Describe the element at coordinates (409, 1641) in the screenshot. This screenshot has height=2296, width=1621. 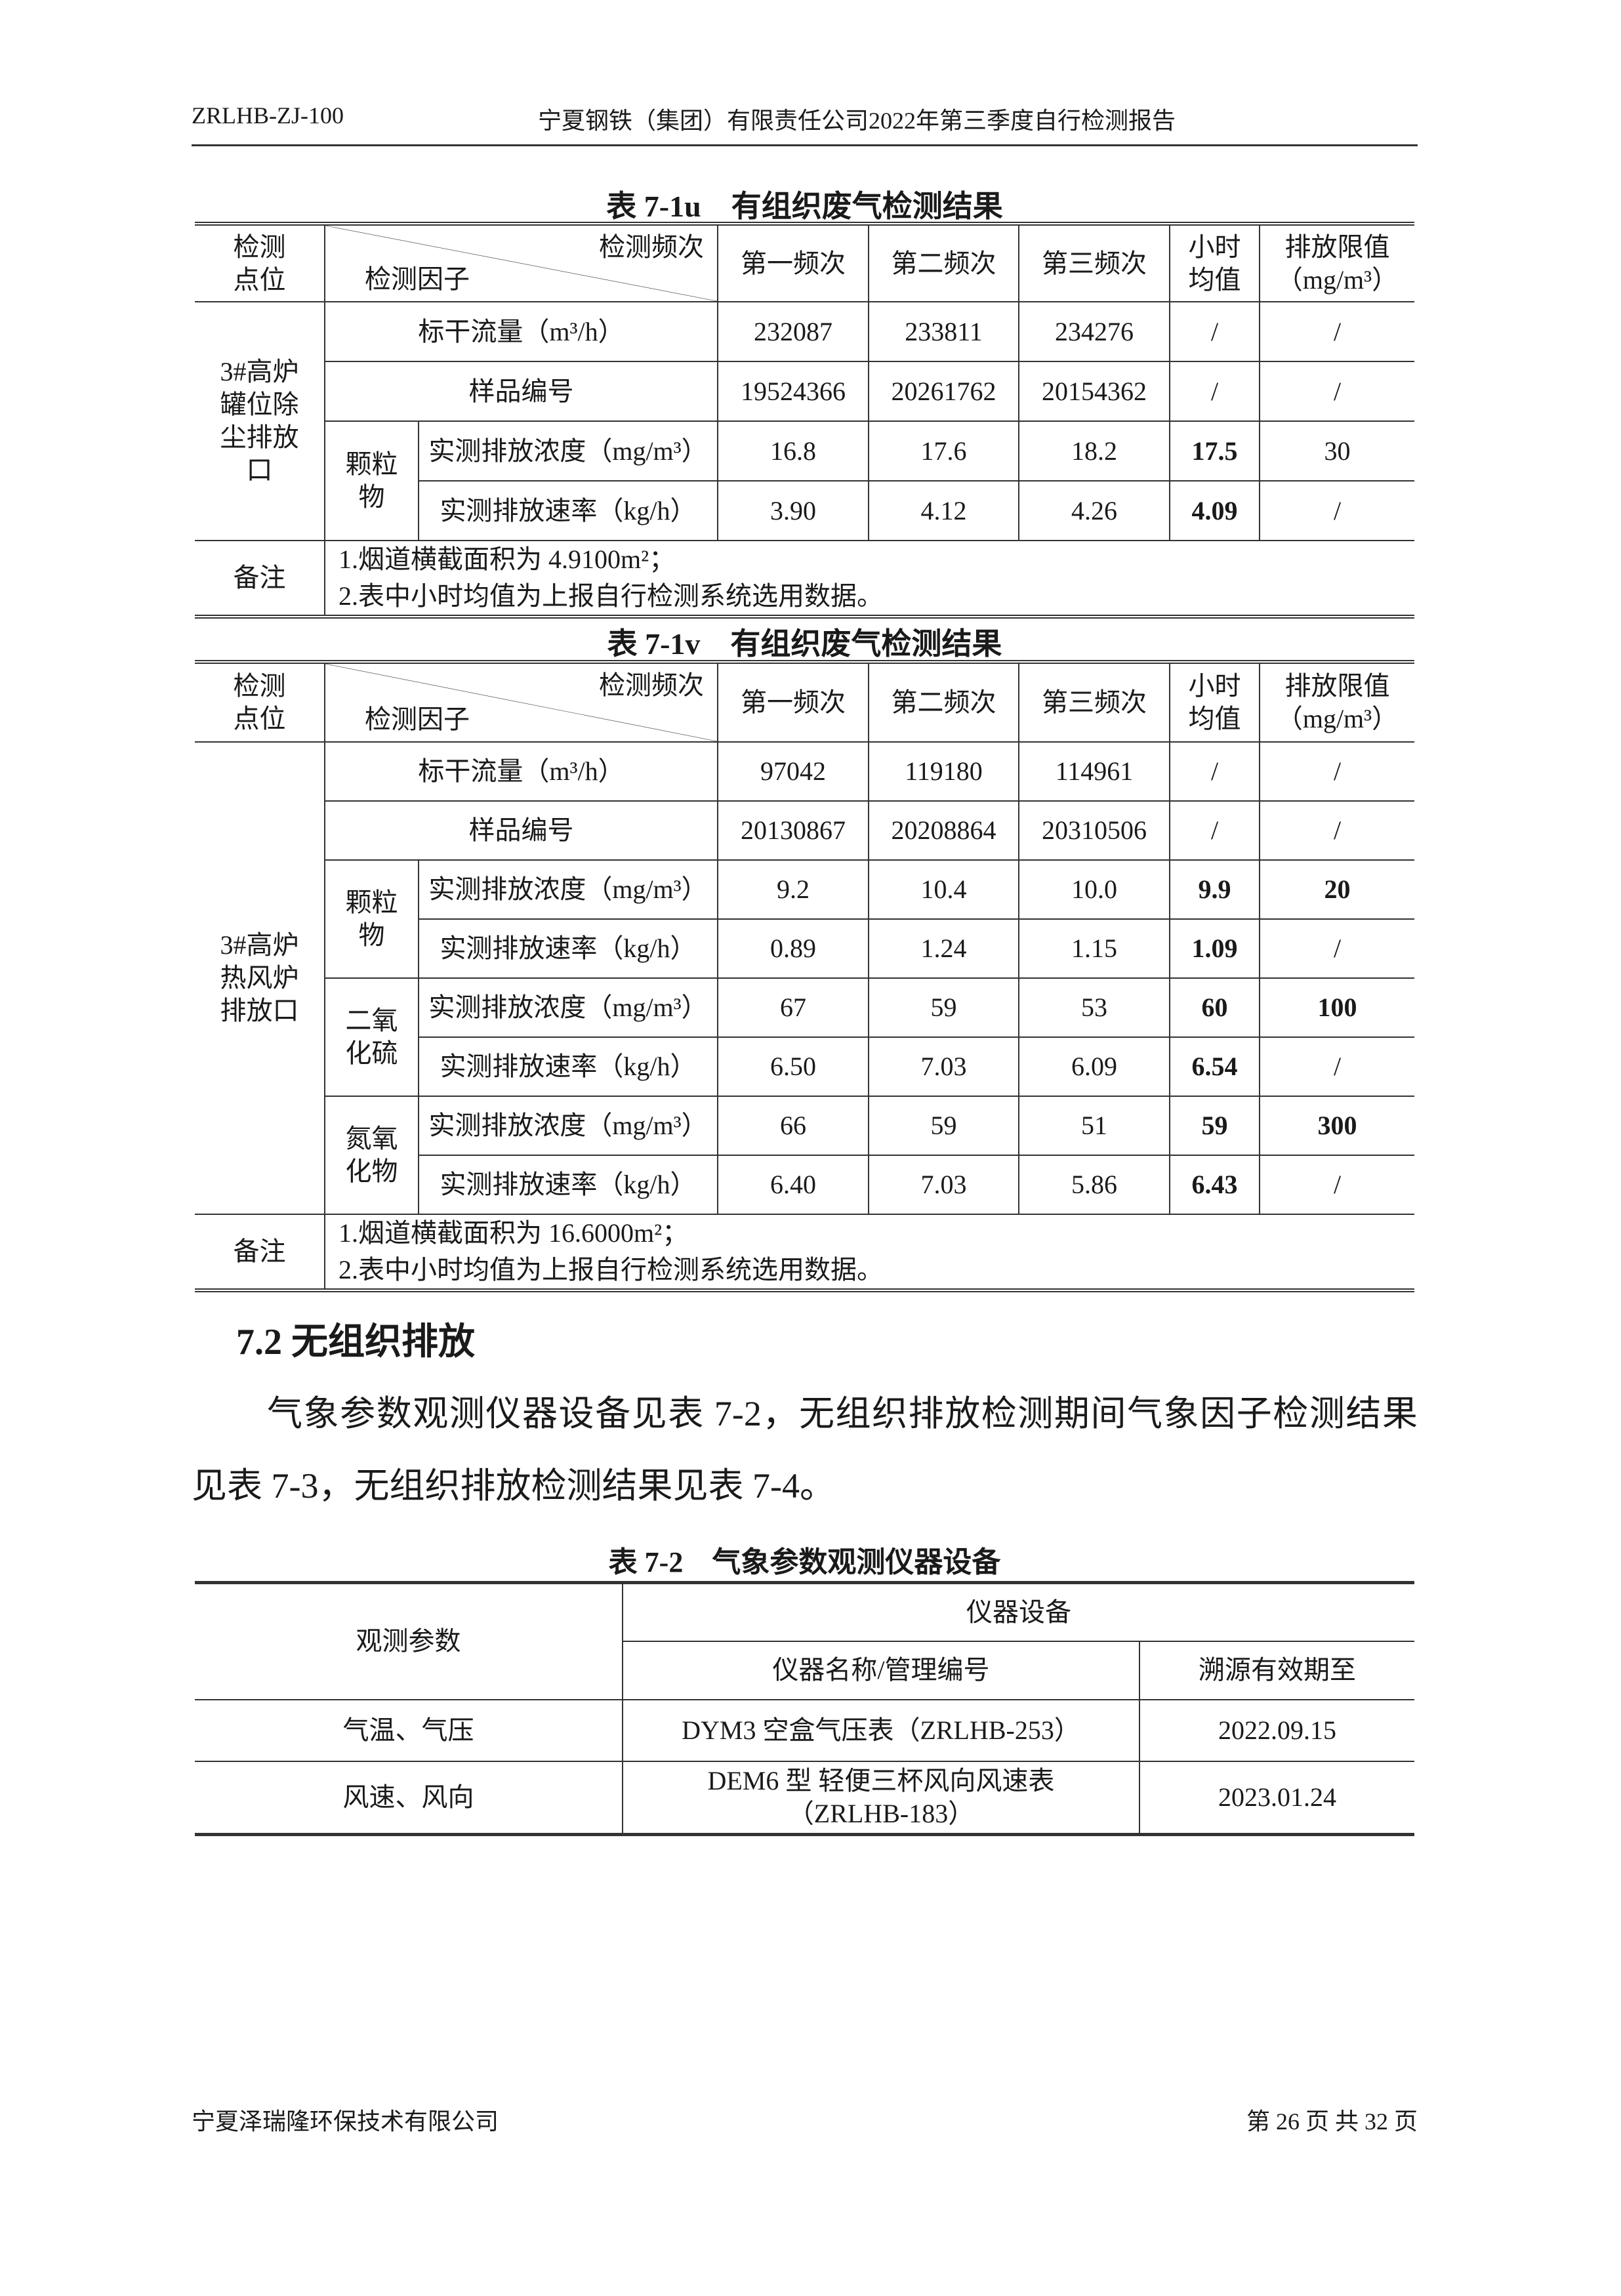
I see `header-param: 观测参数` at that location.